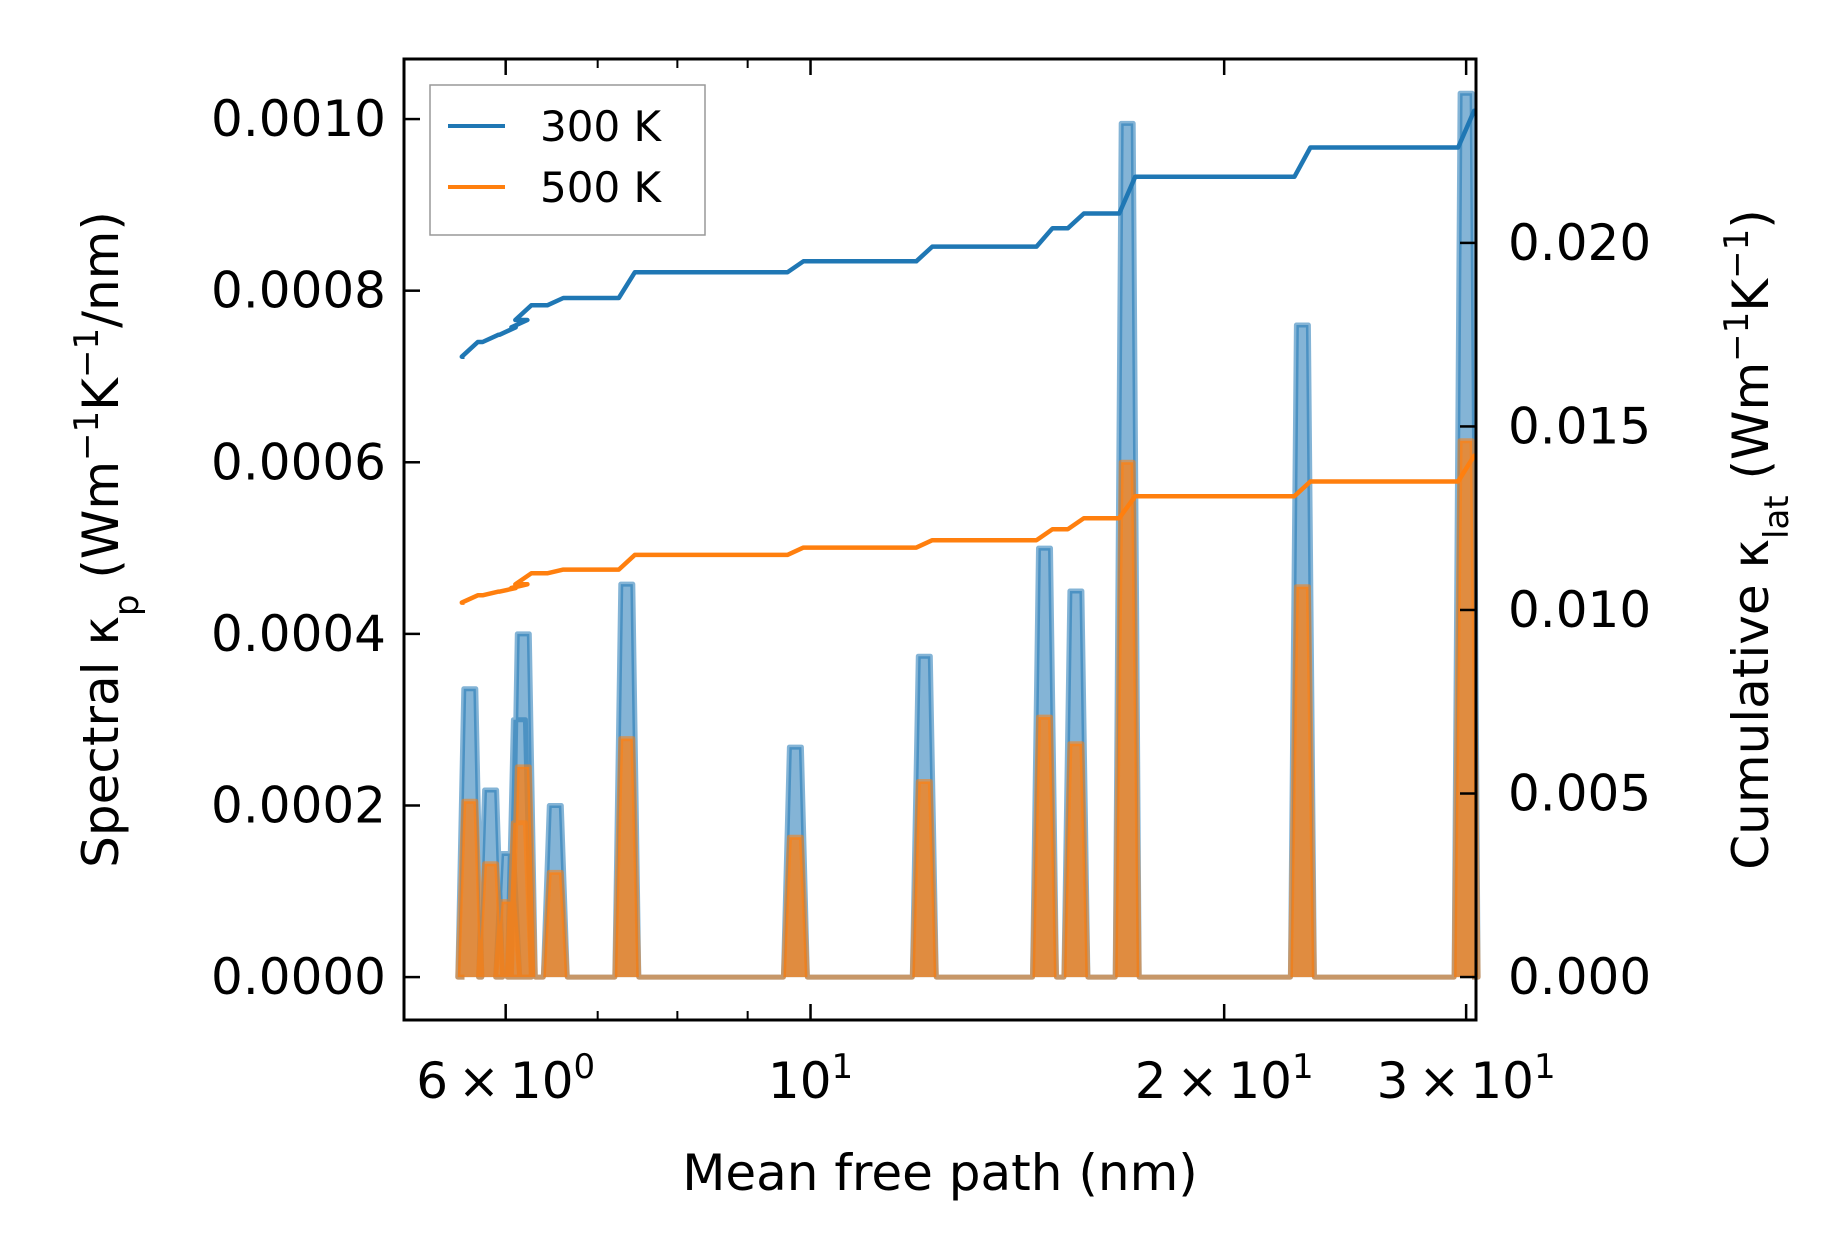  I want to click on y-axis-right-label: Cumulative κlat (Wm−1K−1), so click(1757, 539).